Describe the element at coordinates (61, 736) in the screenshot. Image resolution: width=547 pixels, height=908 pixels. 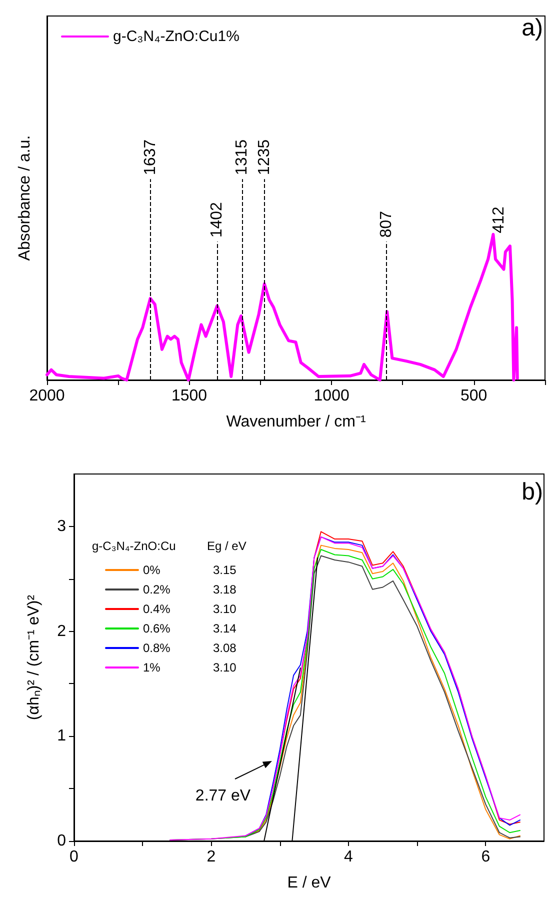
I see `y-tick-label: 1` at that location.